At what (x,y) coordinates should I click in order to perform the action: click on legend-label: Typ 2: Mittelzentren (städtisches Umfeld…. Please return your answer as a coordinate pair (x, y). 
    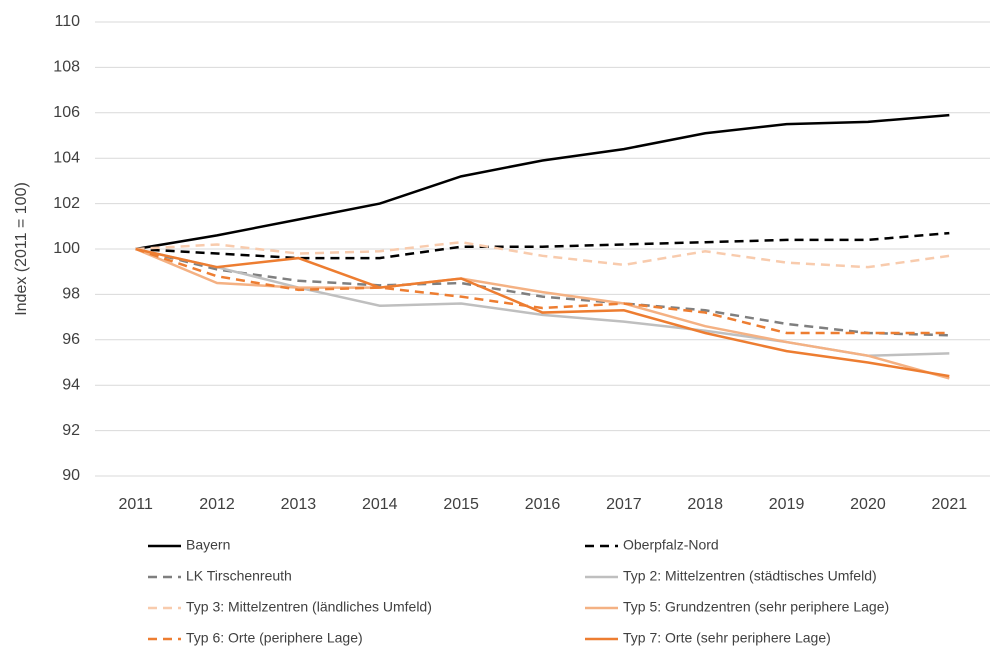
    Looking at the image, I should click on (750, 576).